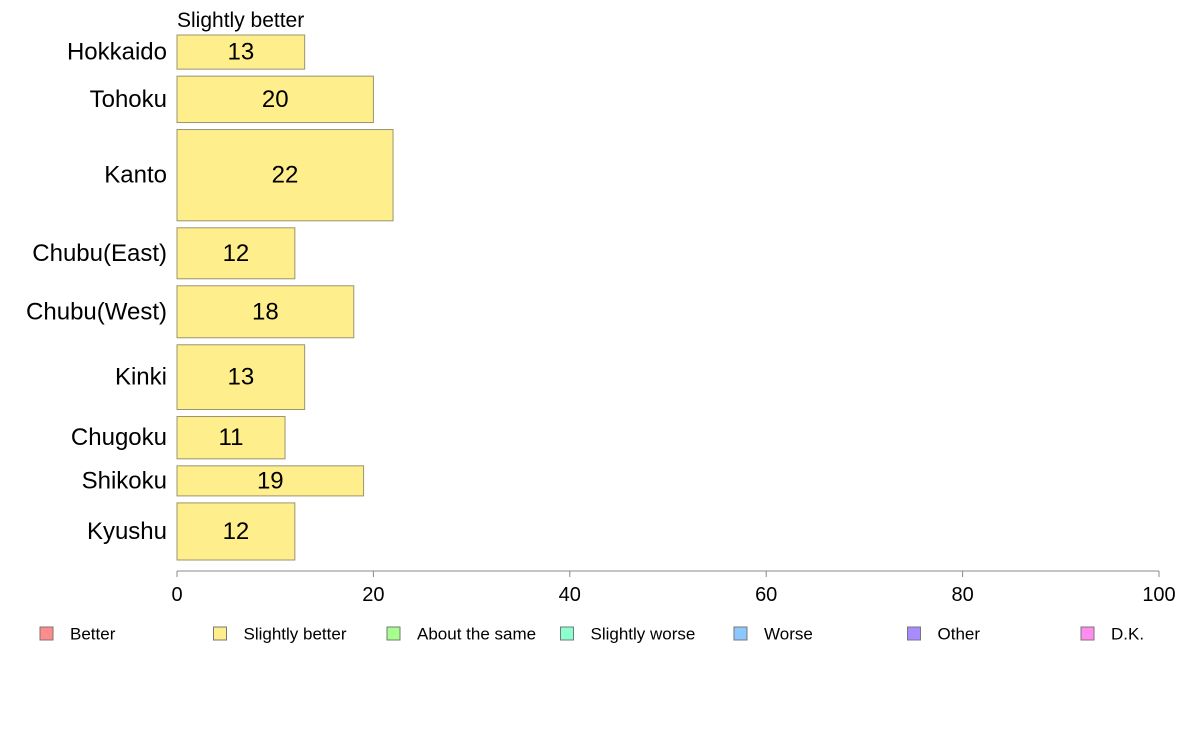 The image size is (1188, 736). What do you see at coordinates (373, 595) in the screenshot?
I see `x-tick-label: 20` at bounding box center [373, 595].